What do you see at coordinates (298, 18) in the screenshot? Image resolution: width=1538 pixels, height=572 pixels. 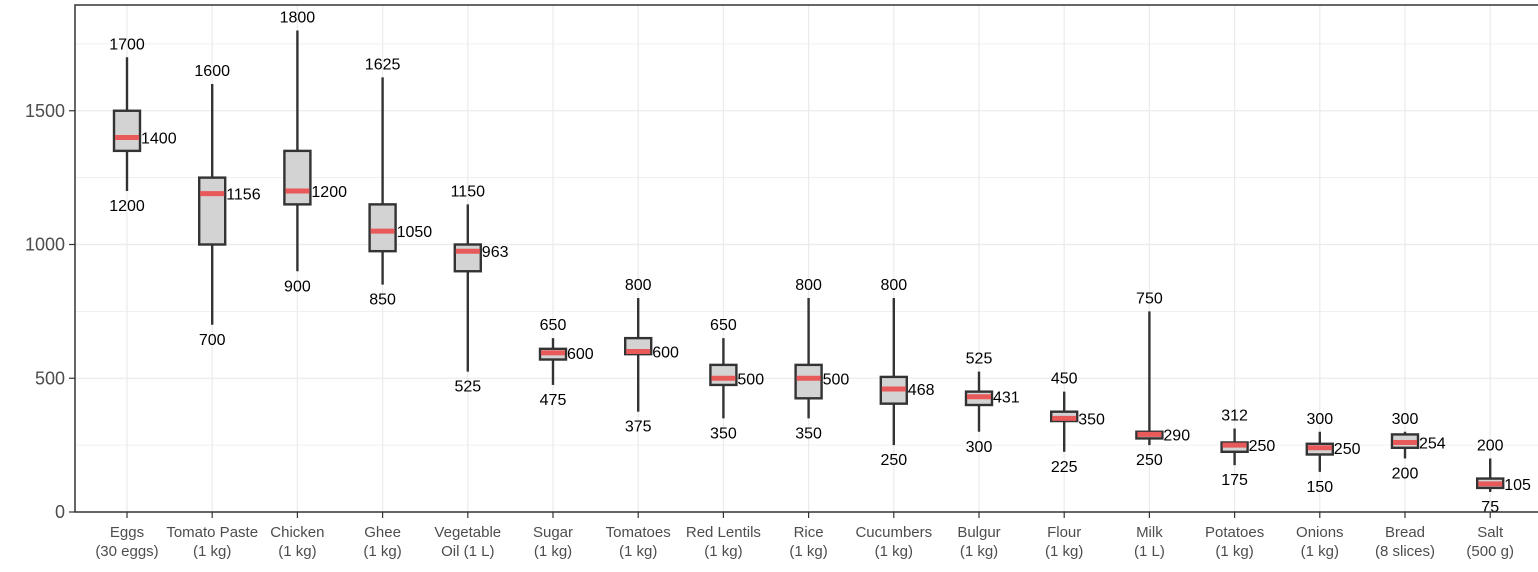 I see `max-label: 1800` at bounding box center [298, 18].